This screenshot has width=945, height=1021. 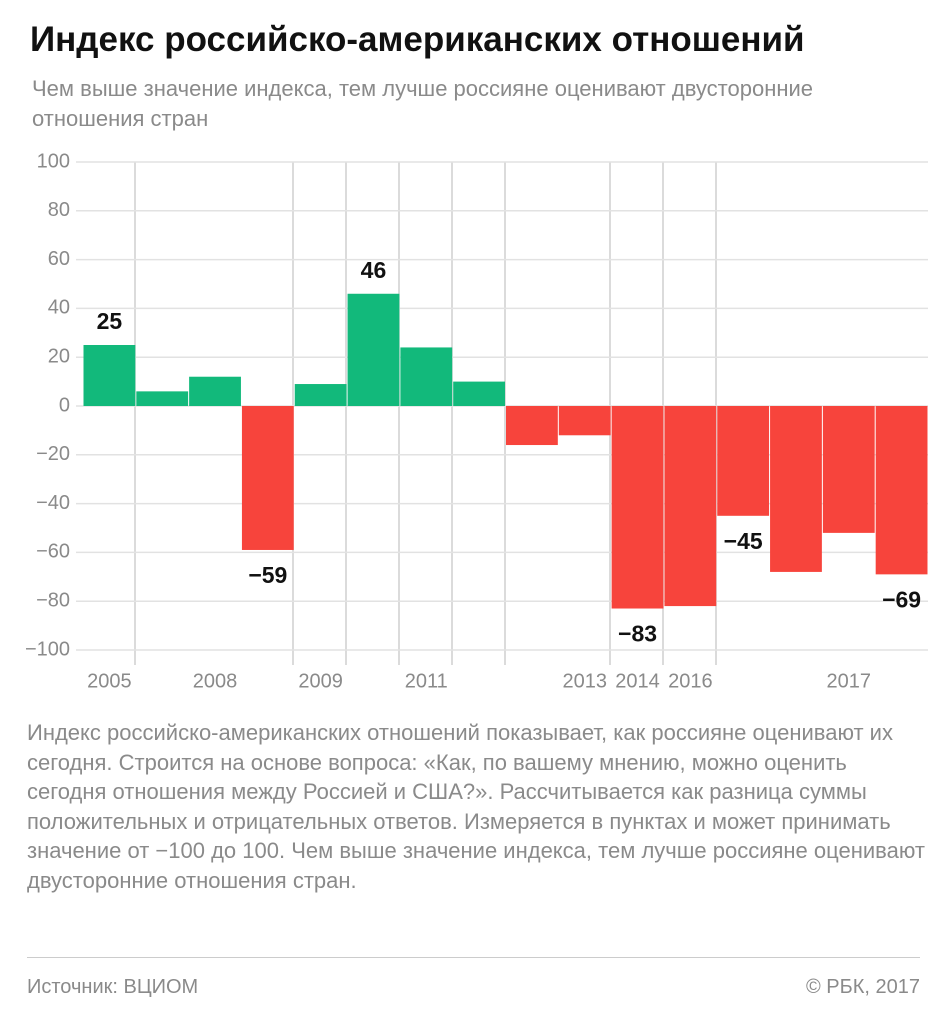 What do you see at coordinates (53, 161) in the screenshot?
I see `y-tick-label: 100` at bounding box center [53, 161].